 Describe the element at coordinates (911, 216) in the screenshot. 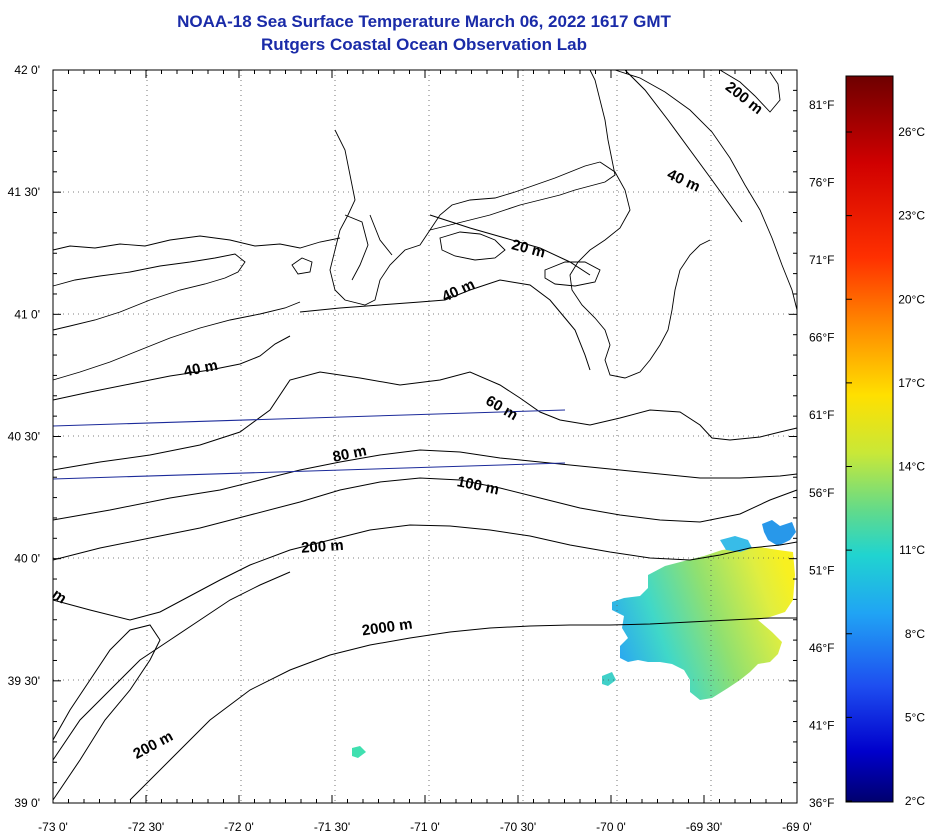

I see `celsius-label: 23°C` at that location.